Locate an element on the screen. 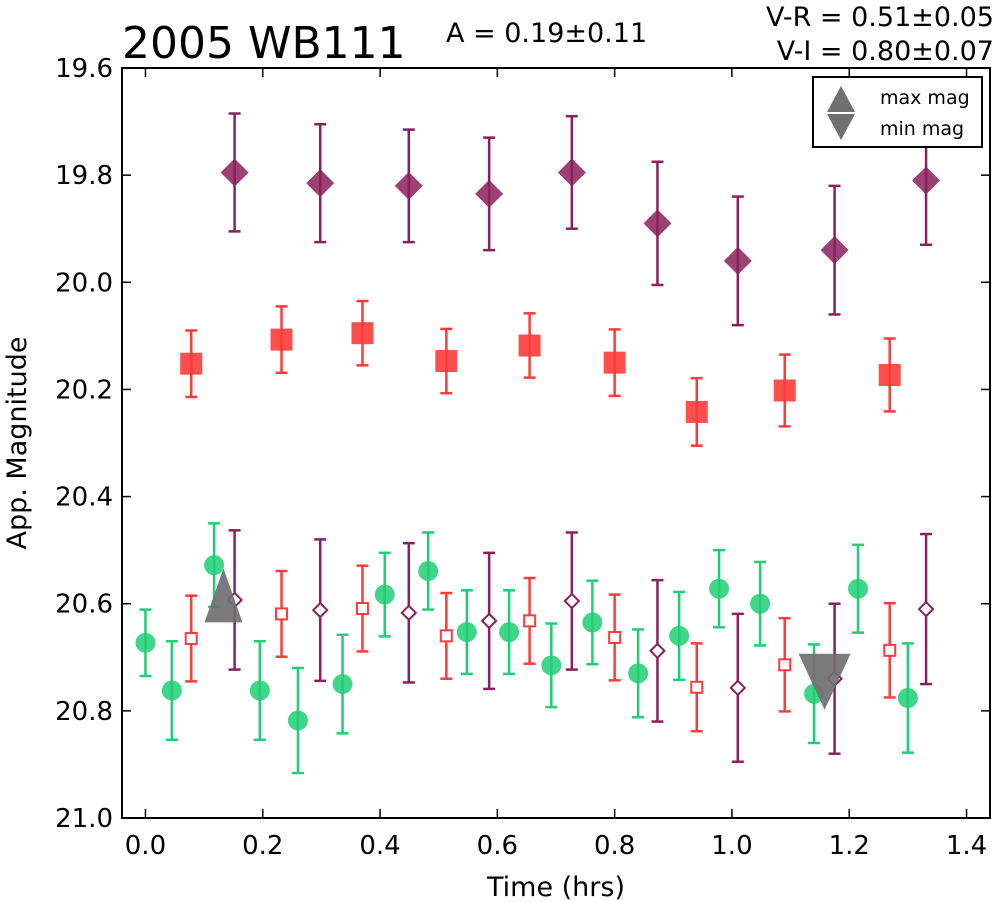 The image size is (1000, 901). series-2-point-4-marker is located at coordinates (297, 720).